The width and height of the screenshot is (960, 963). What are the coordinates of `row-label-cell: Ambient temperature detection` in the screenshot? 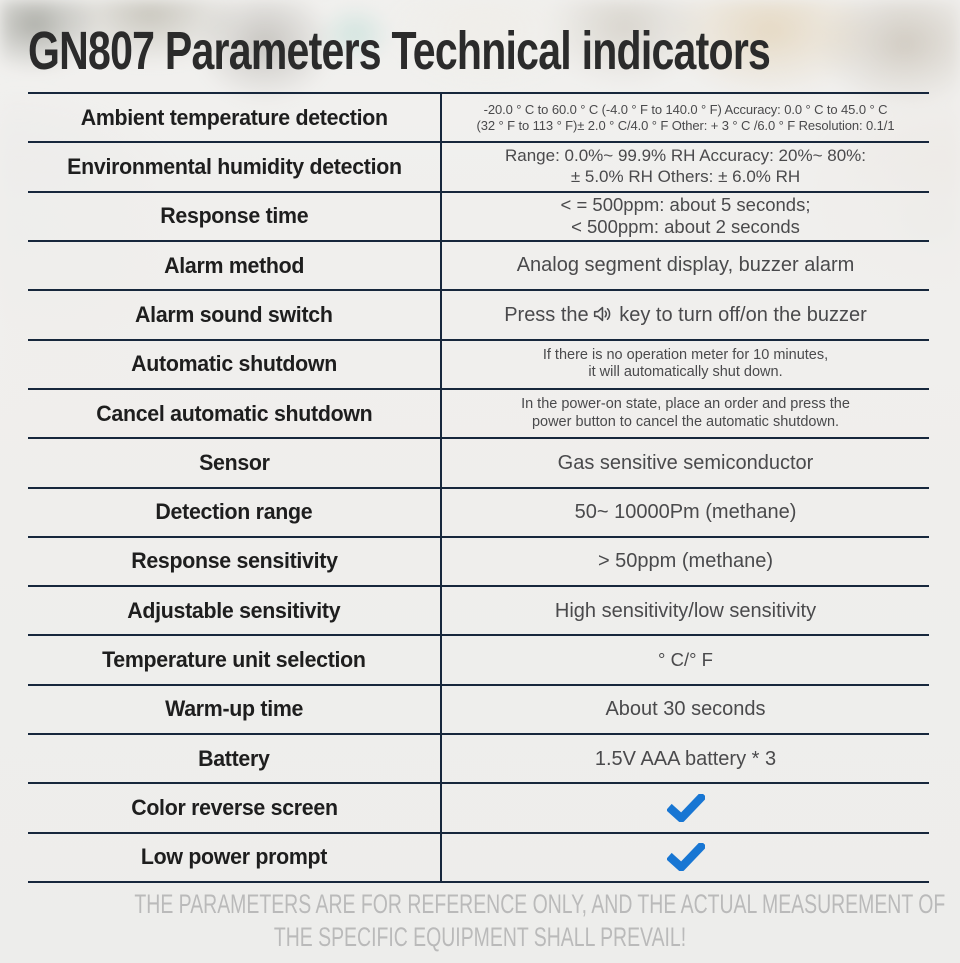 It's located at (235, 118).